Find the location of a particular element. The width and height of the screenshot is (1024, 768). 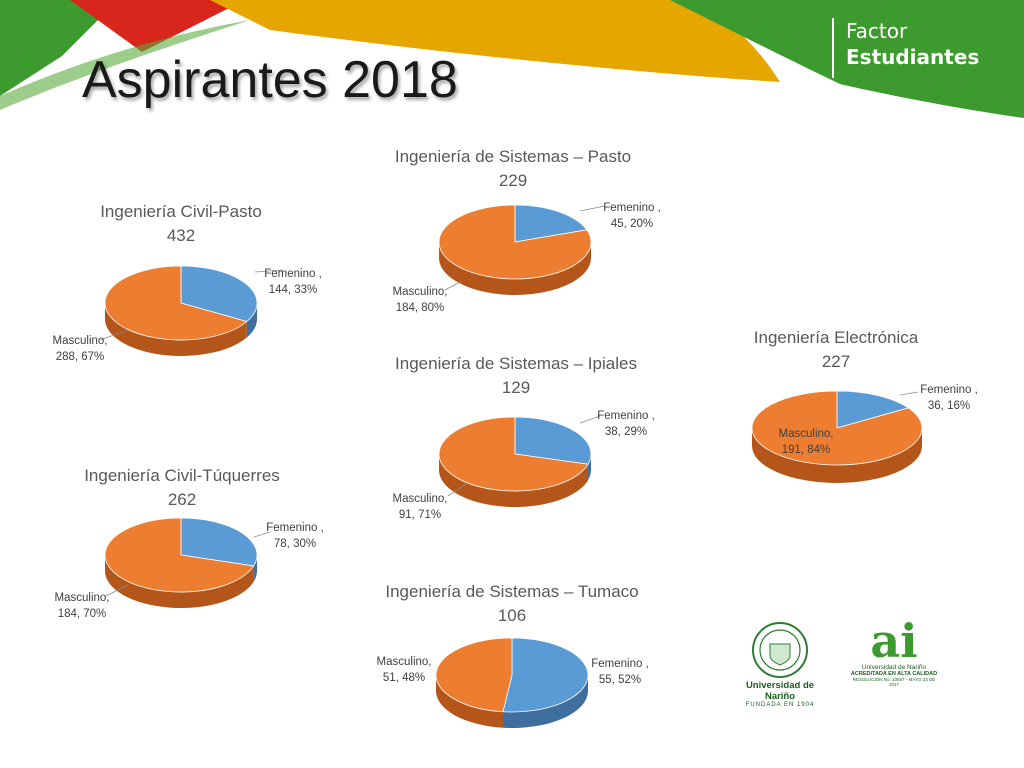

seal-inner-ring is located at coordinates (780, 650).